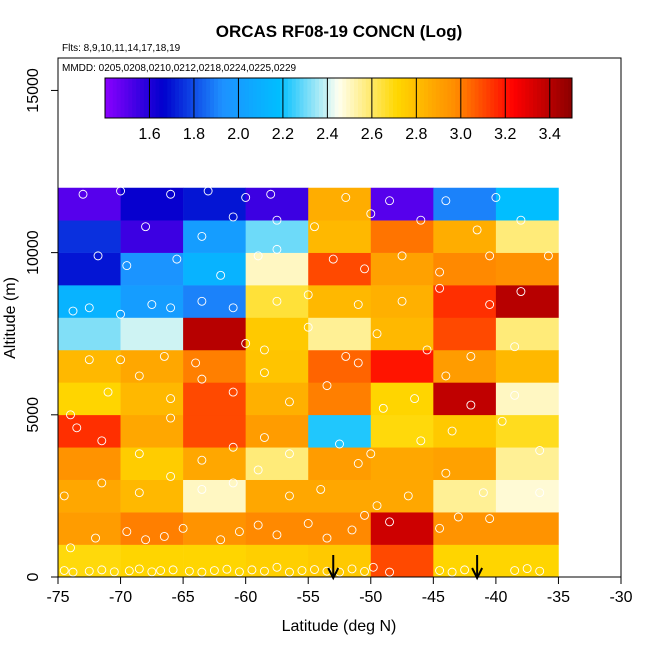 The width and height of the screenshot is (650, 650). Describe the element at coordinates (33, 252) in the screenshot. I see `y-tick-label: 10000` at that location.